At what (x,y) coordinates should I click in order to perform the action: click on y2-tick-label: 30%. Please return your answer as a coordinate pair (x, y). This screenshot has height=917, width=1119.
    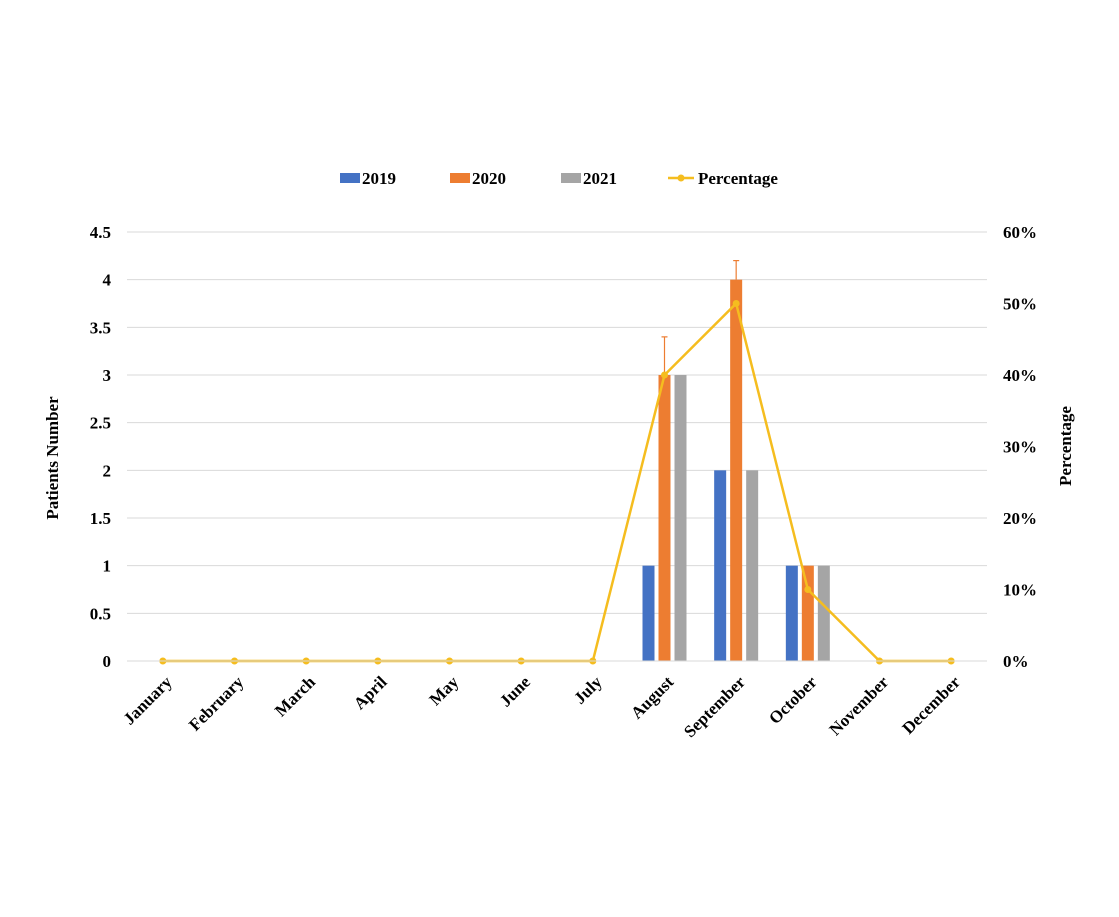
    Looking at the image, I should click on (1020, 447).